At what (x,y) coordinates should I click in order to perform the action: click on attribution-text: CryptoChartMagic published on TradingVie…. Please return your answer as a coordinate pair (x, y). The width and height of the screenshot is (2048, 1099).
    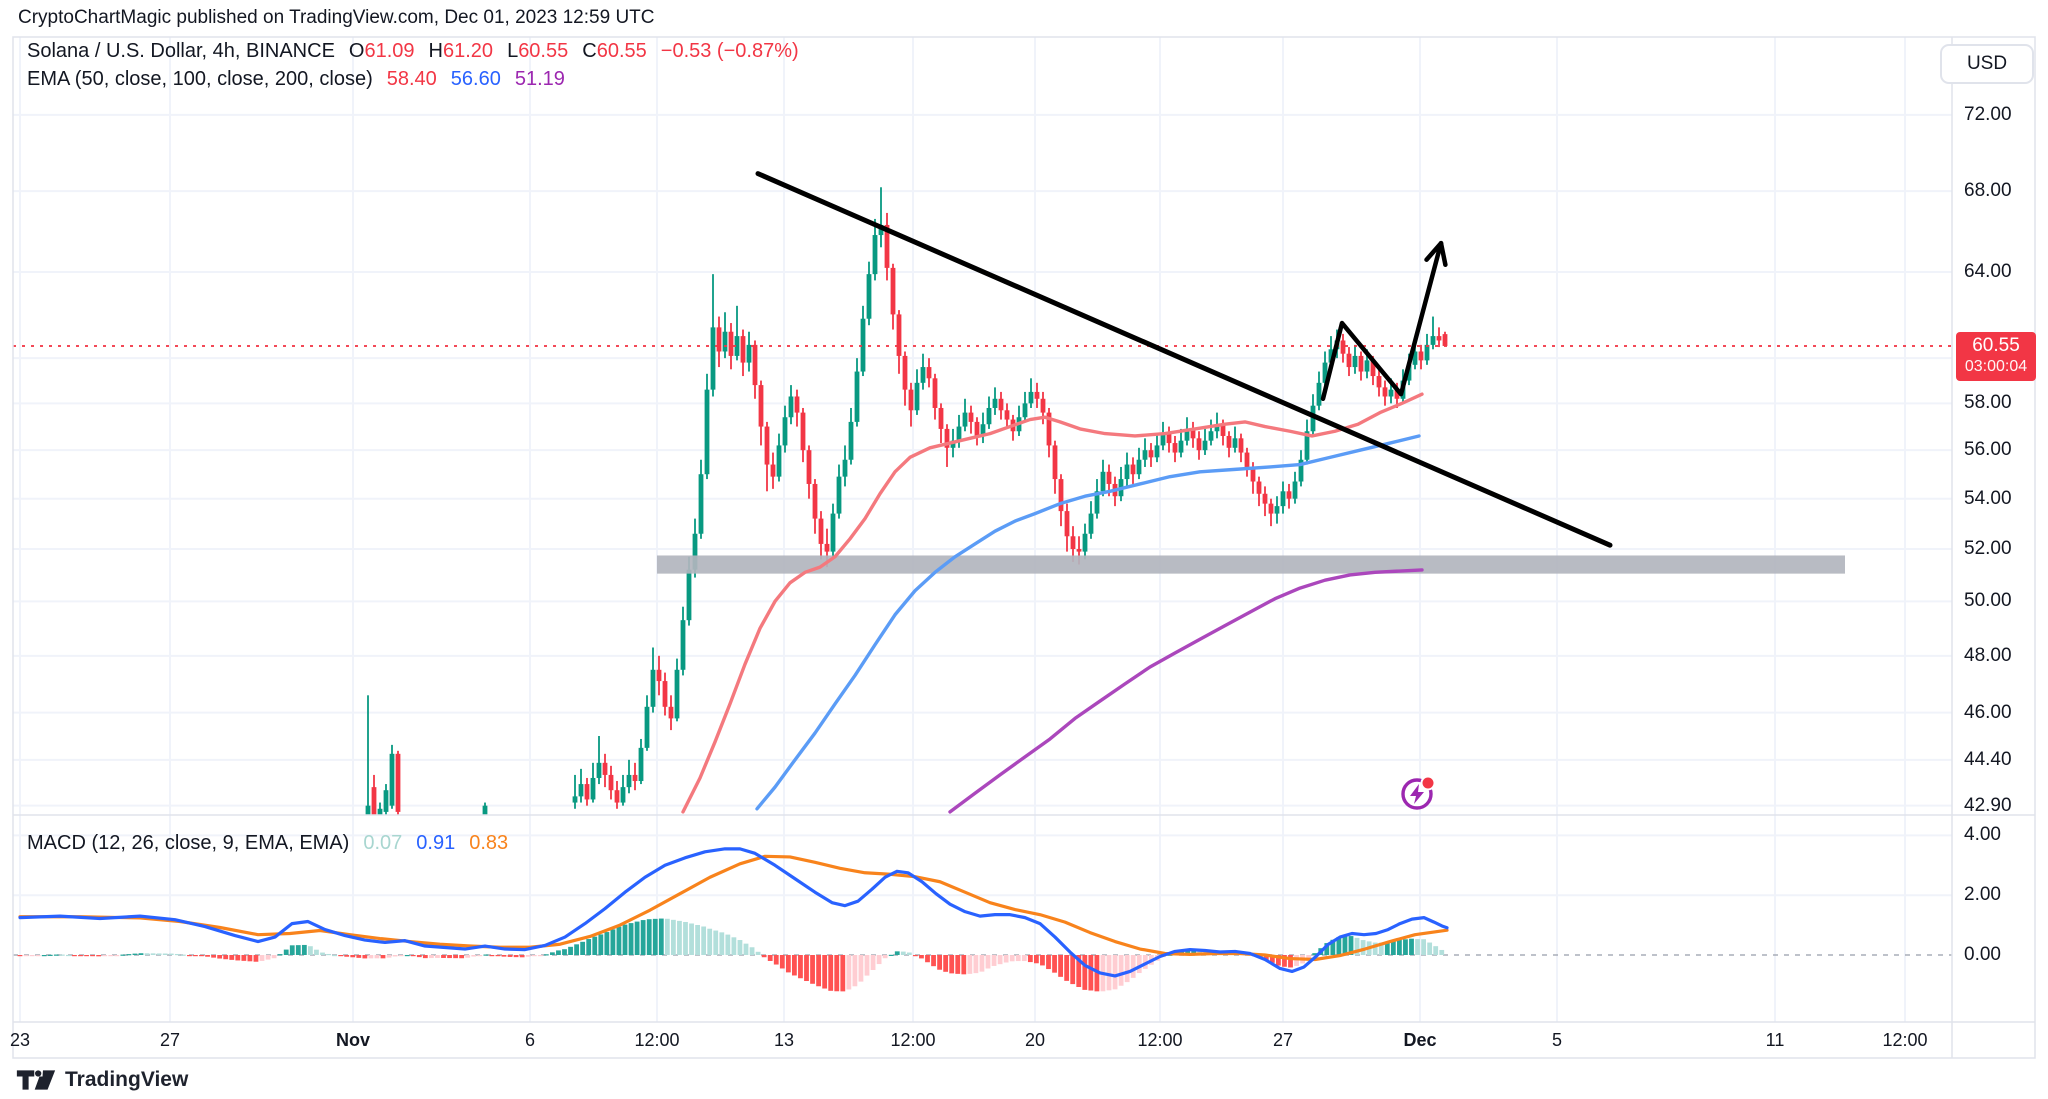
    Looking at the image, I should click on (336, 17).